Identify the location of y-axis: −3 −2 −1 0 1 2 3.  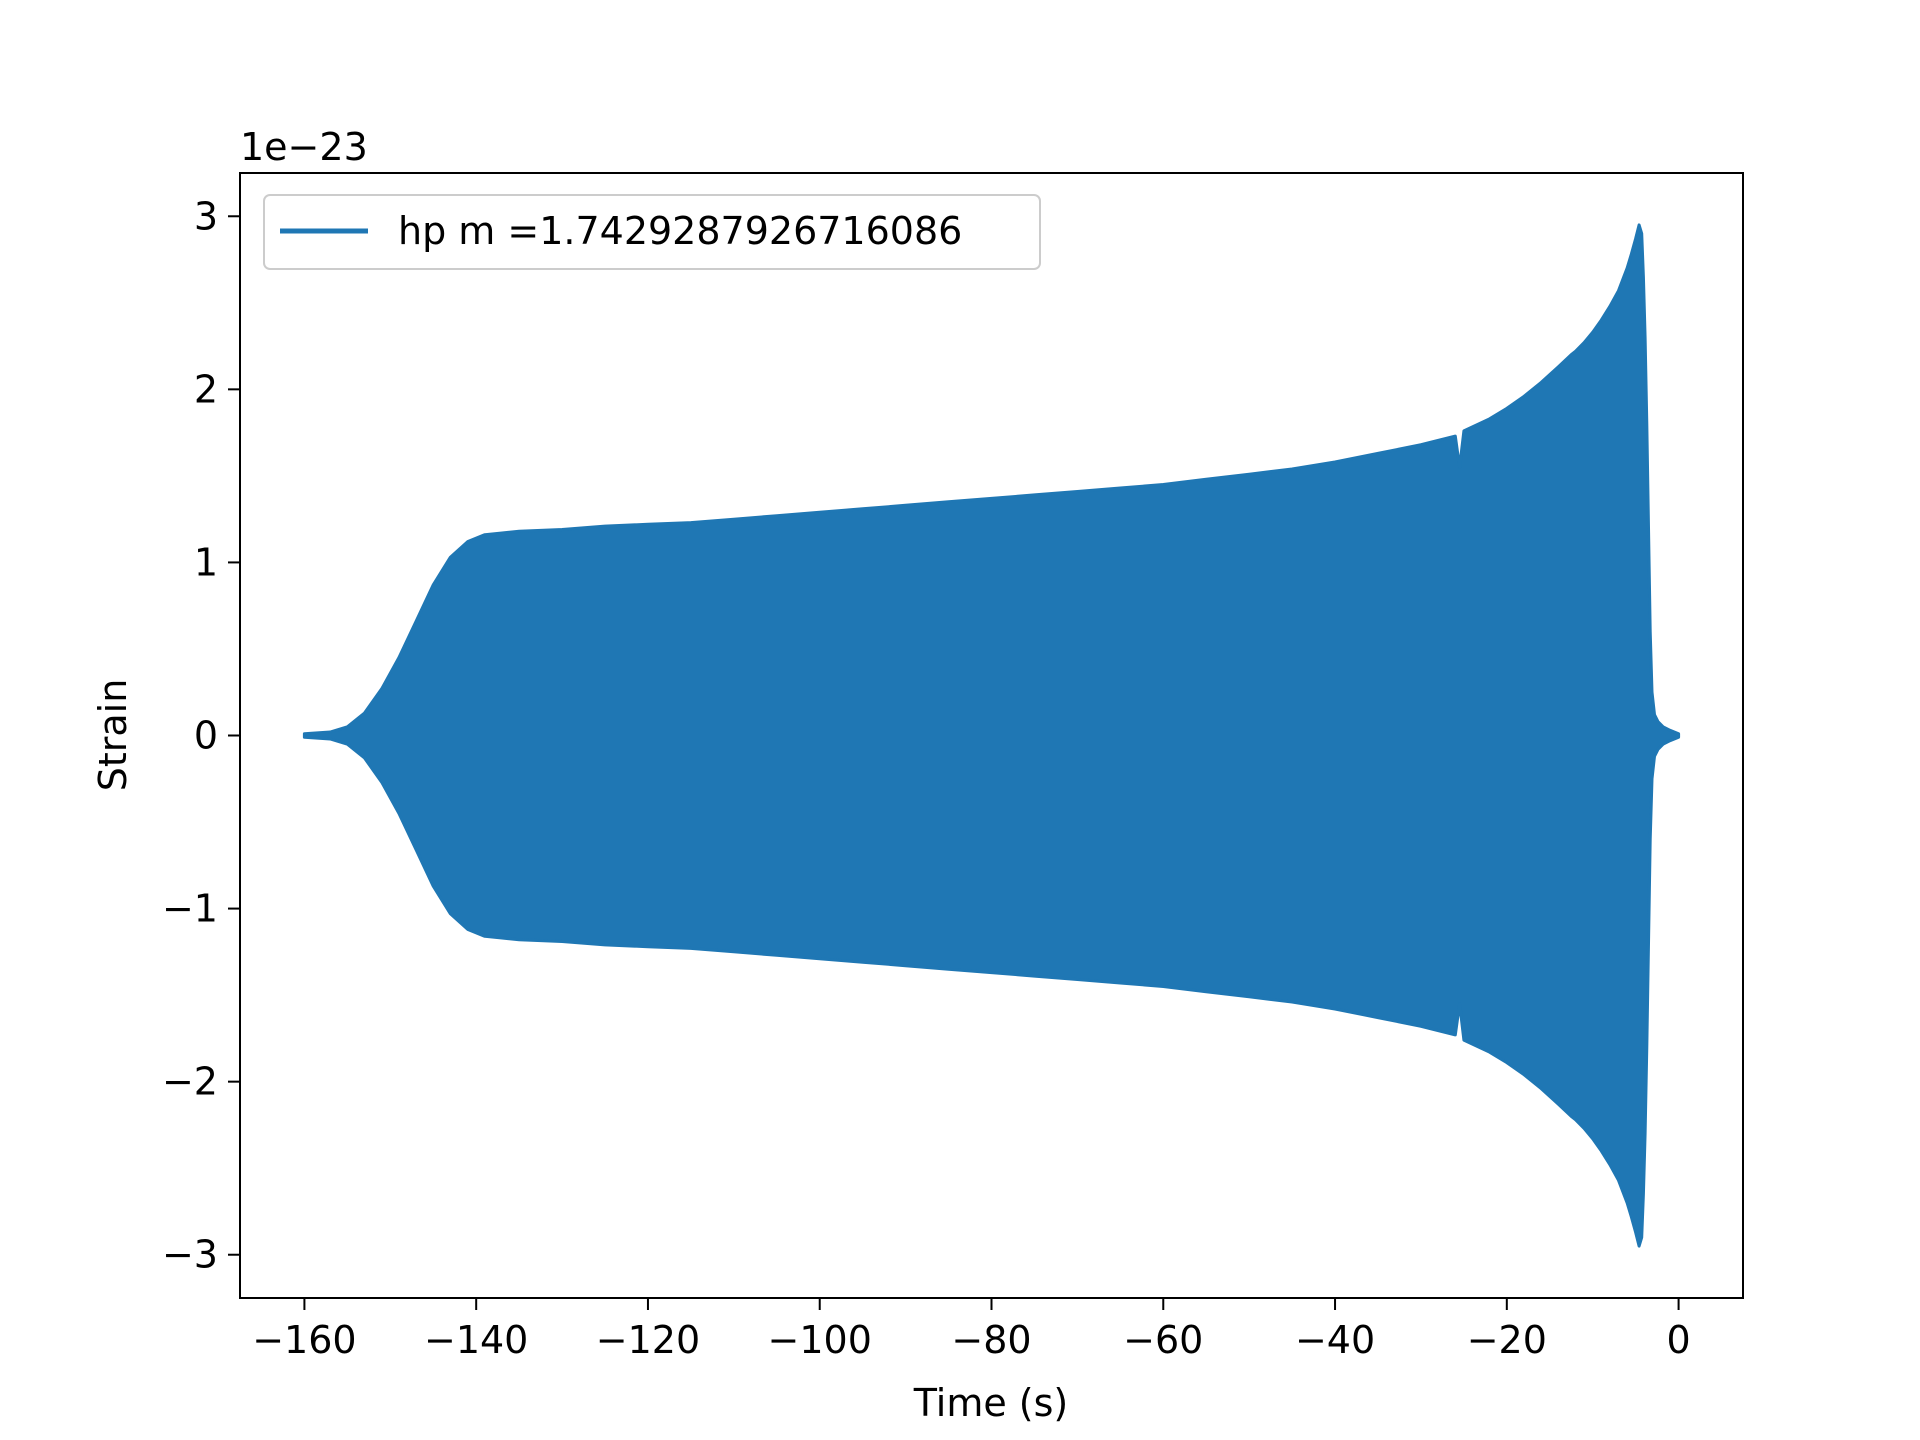
(201, 735).